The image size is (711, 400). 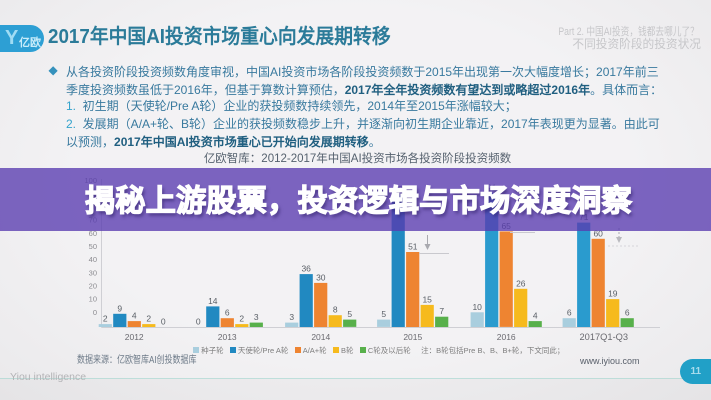 I want to click on svg-text: 20, so click(x=93, y=286).